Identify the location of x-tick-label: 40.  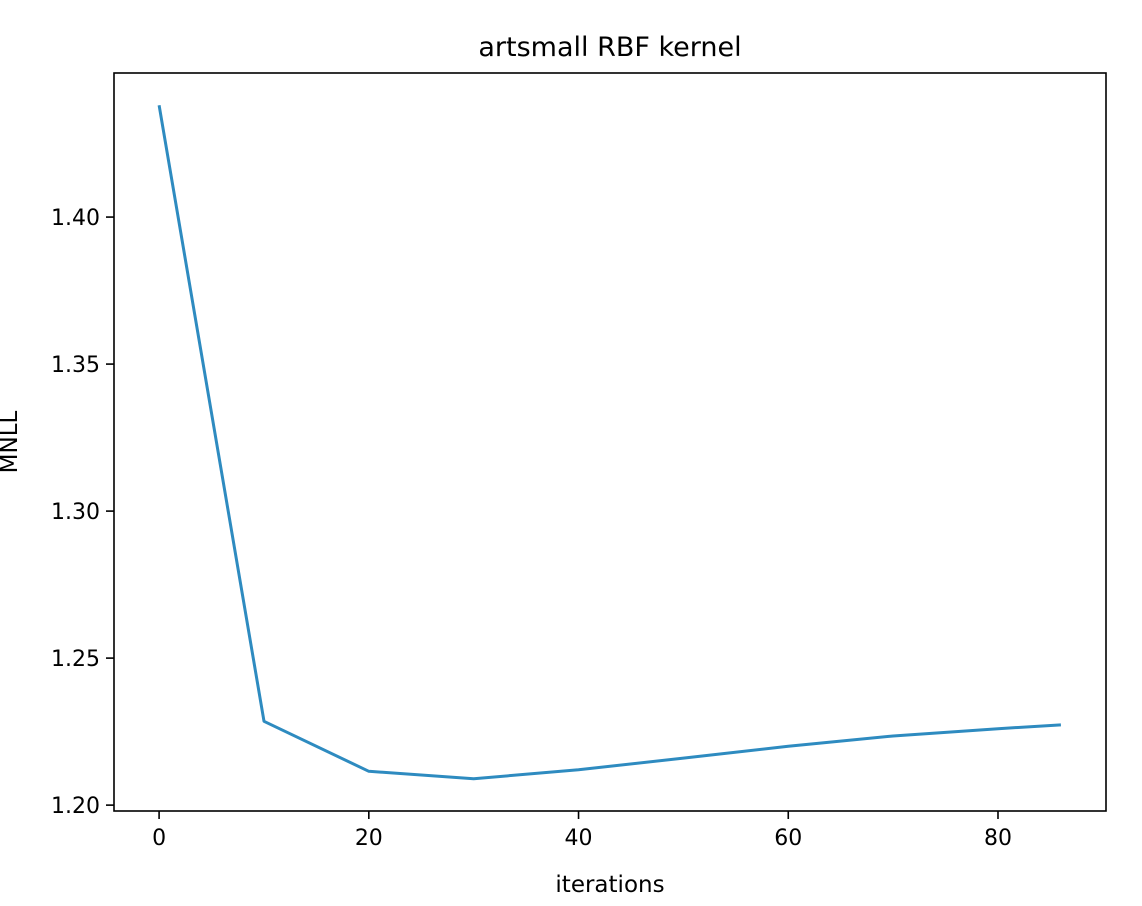
(579, 838).